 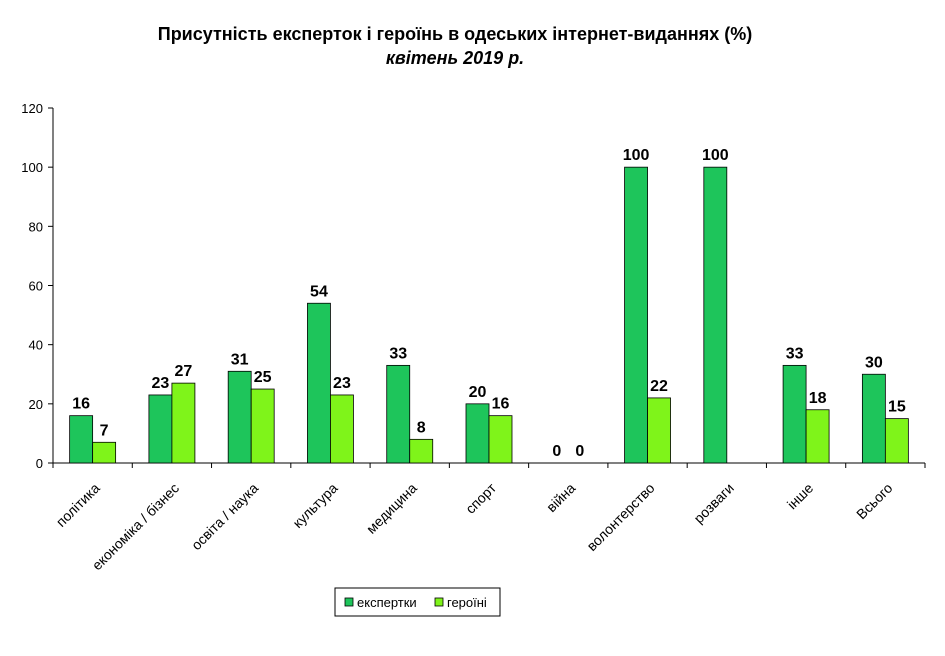 What do you see at coordinates (421, 427) in the screenshot?
I see `data-label: 8` at bounding box center [421, 427].